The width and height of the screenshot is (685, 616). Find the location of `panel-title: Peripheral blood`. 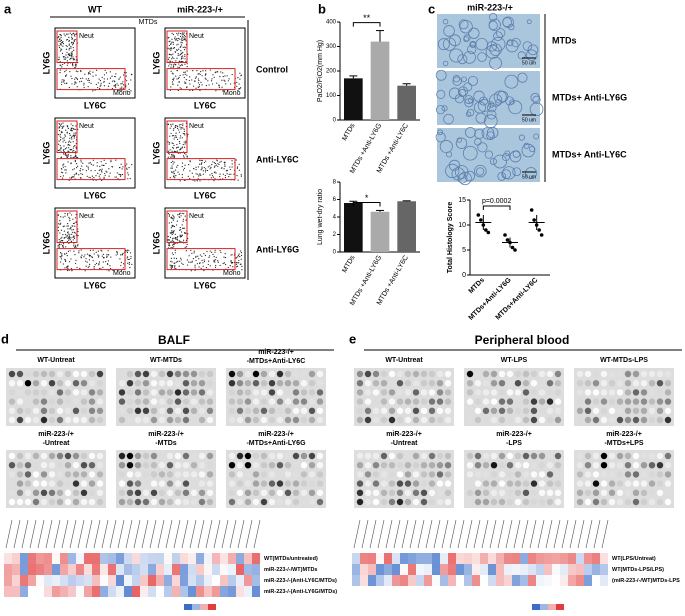

panel-title: Peripheral blood is located at coordinates (522, 340).